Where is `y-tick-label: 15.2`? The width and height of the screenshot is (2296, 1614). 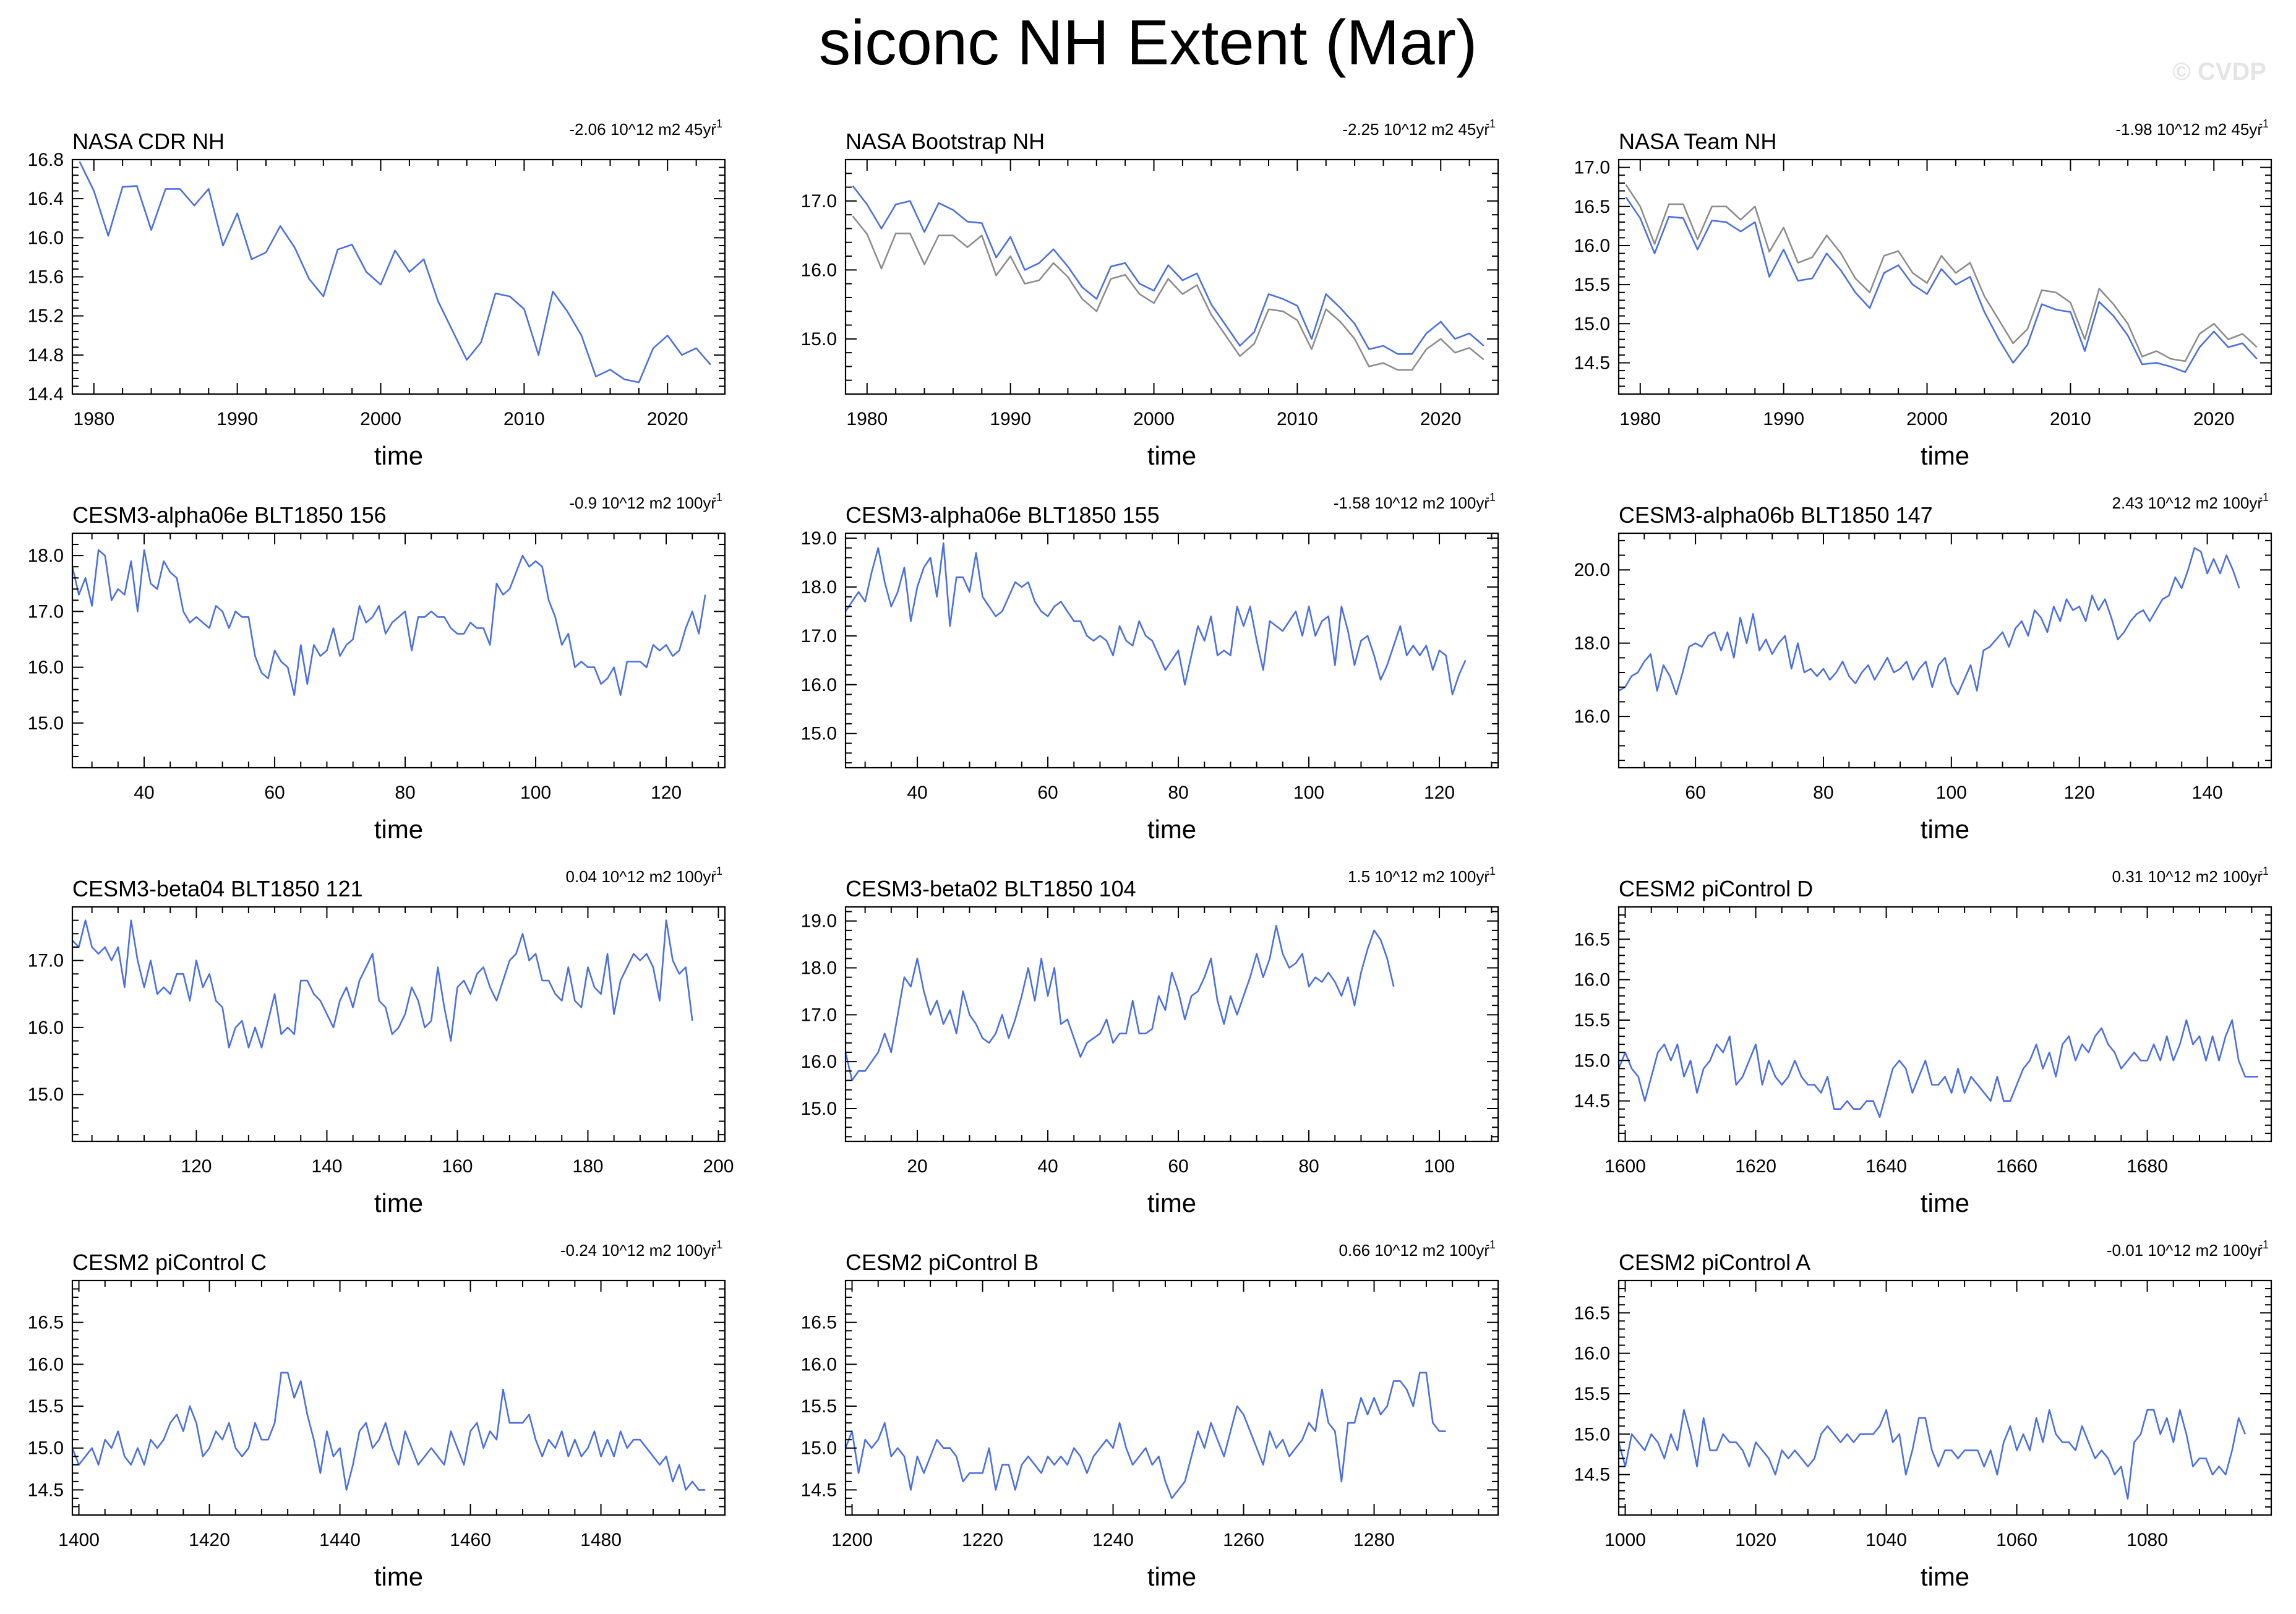 y-tick-label: 15.2 is located at coordinates (46, 317).